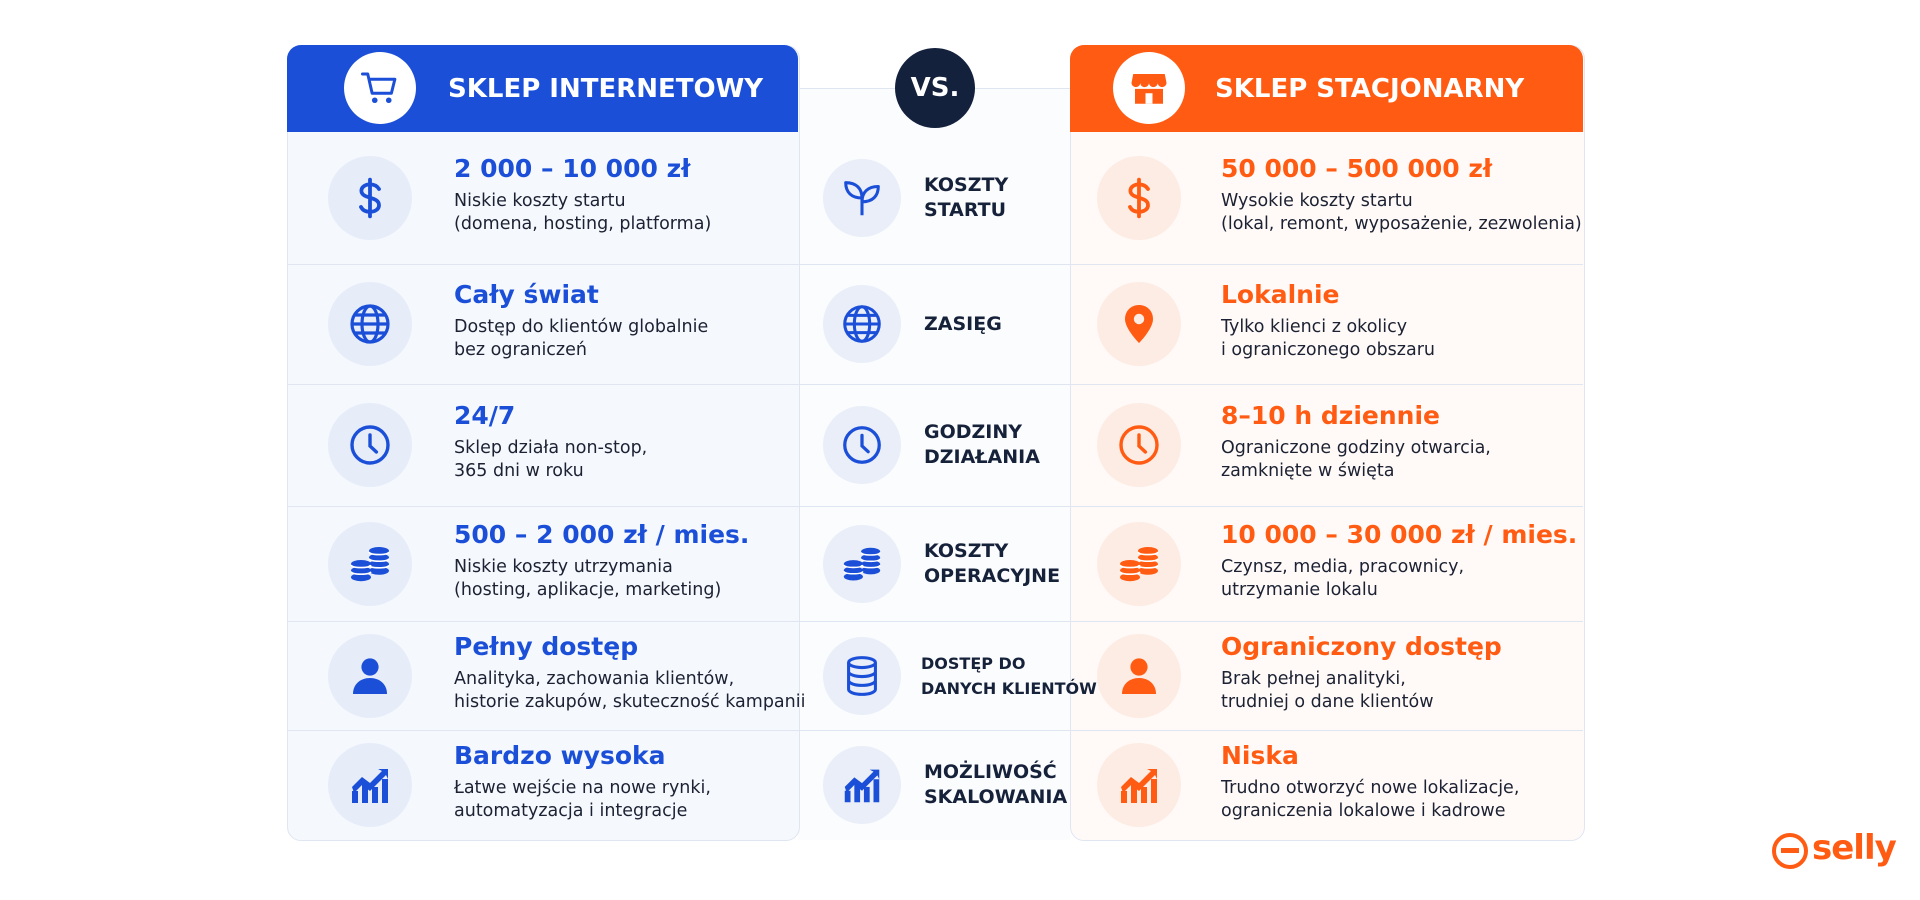  What do you see at coordinates (1370, 787) in the screenshot?
I see `row-description: Trudno otworzyć nowe lokalizacje,` at bounding box center [1370, 787].